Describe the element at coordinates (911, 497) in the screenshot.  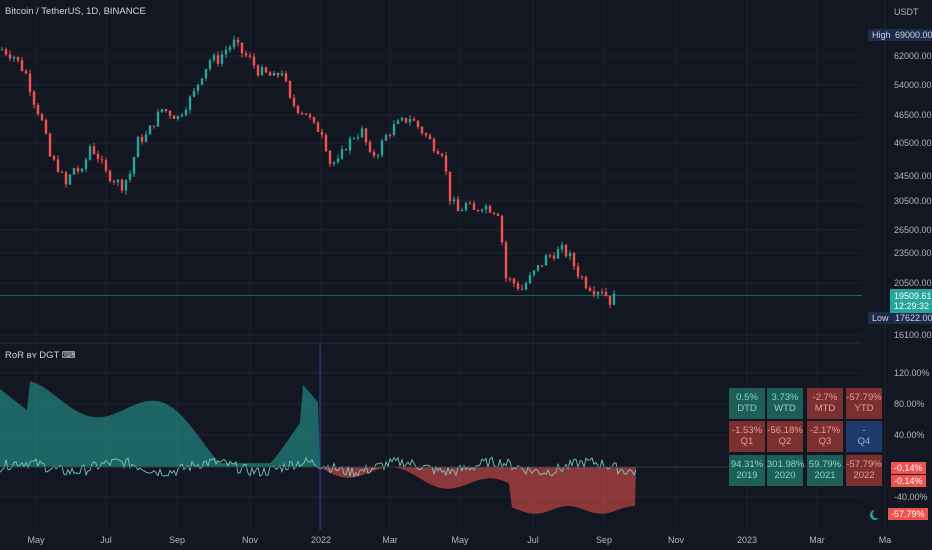
I see `indicator-tick: -40.00%` at that location.